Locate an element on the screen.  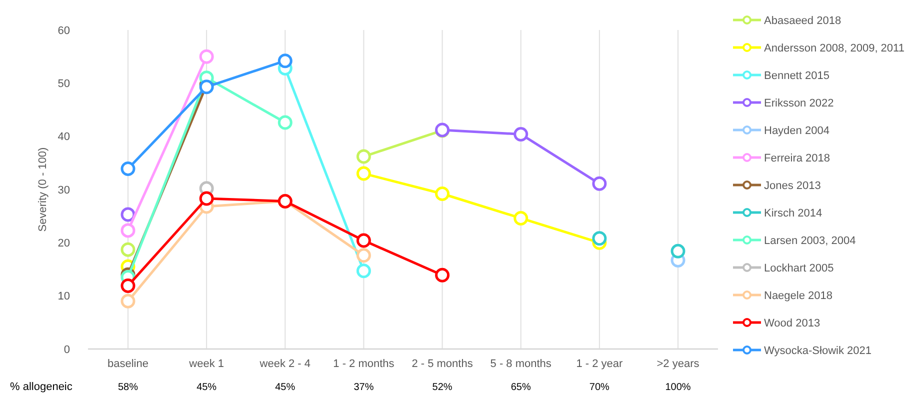
y-tick-label: 40 is located at coordinates (64, 137).